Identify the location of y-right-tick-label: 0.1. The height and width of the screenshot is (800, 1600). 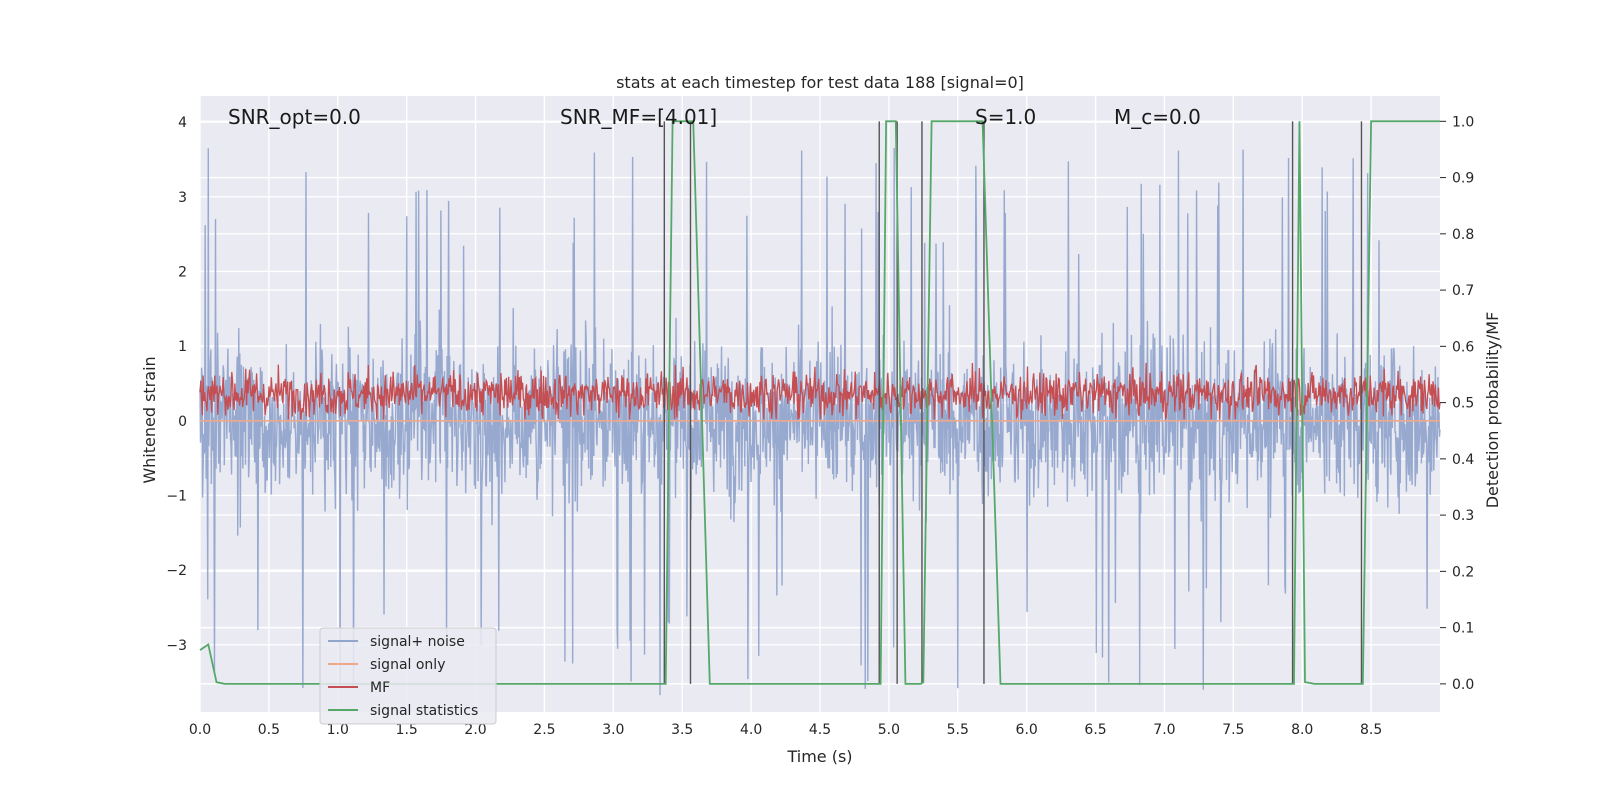
(1463, 629).